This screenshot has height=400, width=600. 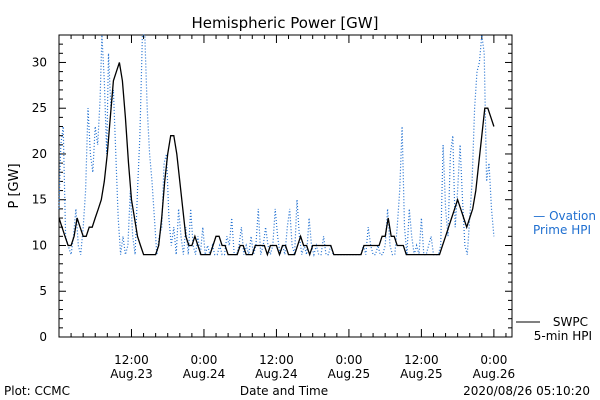 I want to click on x-tick-date-label: Aug.26, so click(x=494, y=374).